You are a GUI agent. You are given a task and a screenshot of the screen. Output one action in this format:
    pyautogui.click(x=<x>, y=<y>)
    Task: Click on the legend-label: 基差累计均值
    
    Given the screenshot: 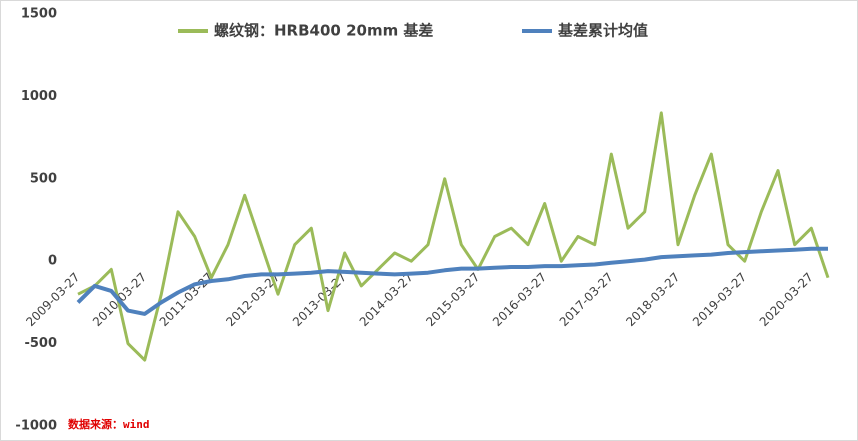 What is the action you would take?
    pyautogui.click(x=602, y=31)
    